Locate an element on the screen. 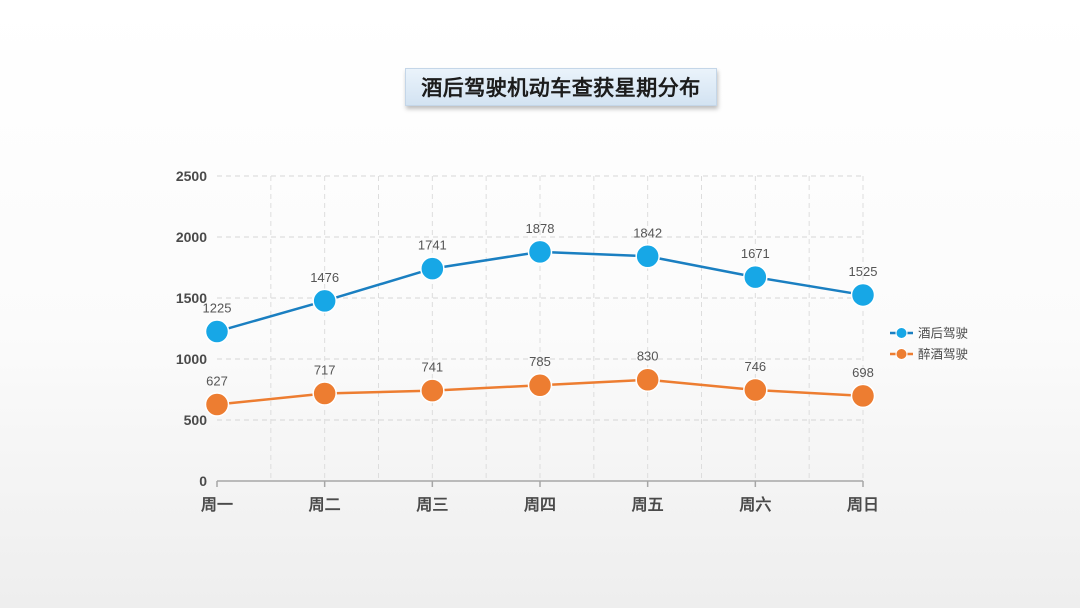 The image size is (1080, 608). x-tick-label: 周四 is located at coordinates (540, 504).